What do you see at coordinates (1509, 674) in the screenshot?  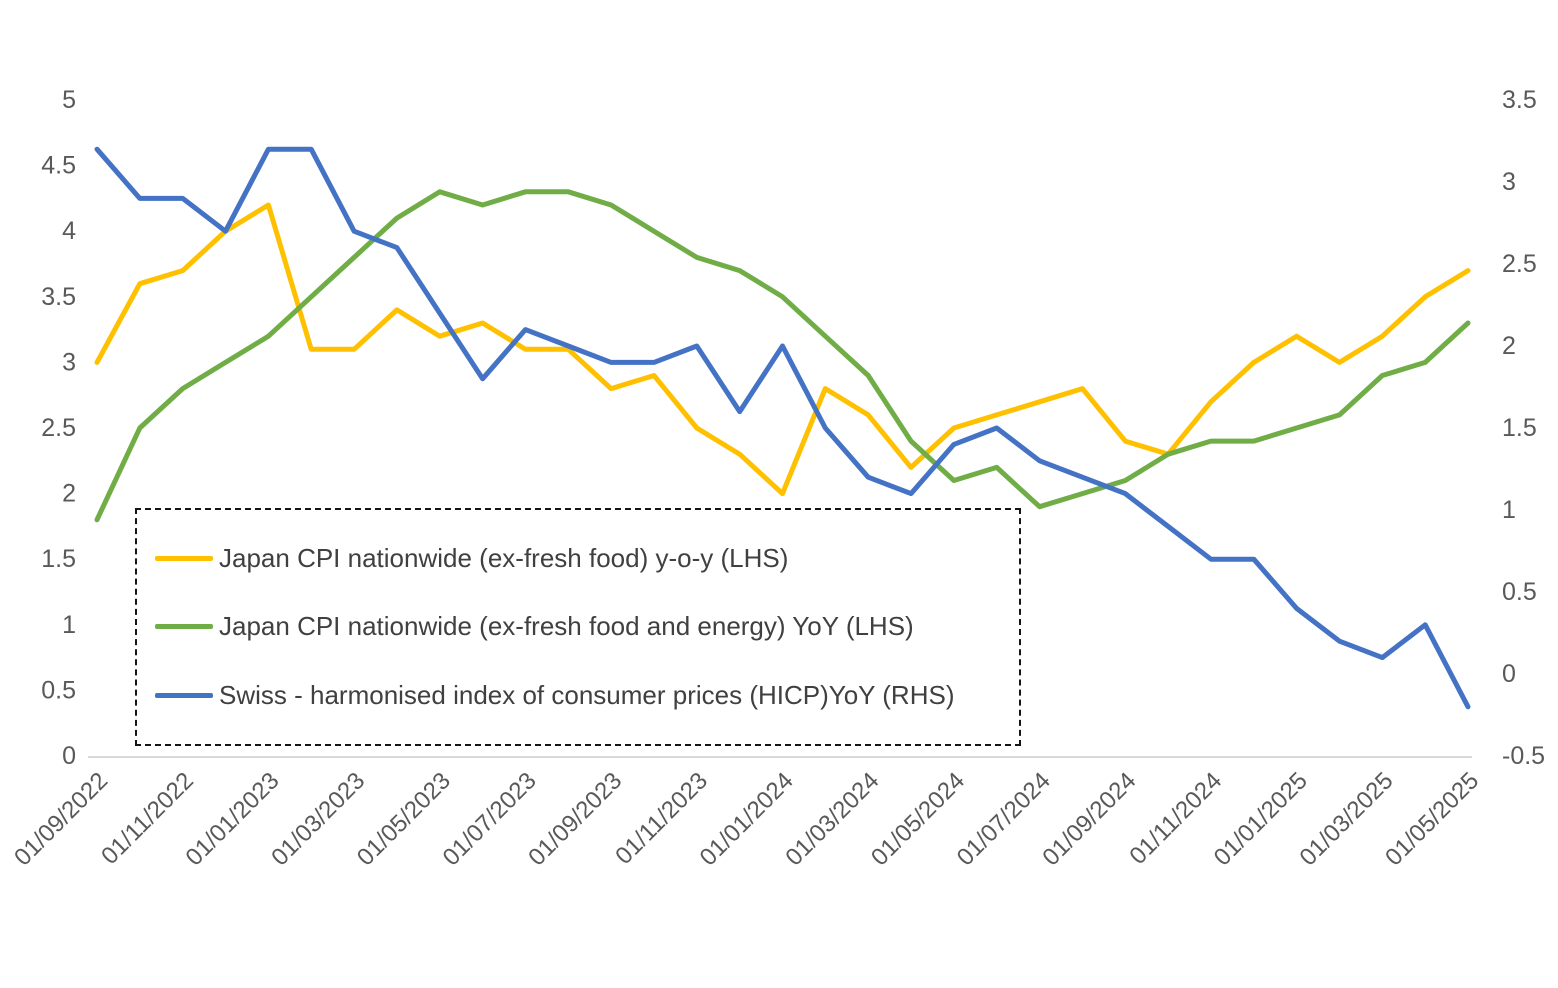 I see `right-axis-tick-label: 0` at bounding box center [1509, 674].